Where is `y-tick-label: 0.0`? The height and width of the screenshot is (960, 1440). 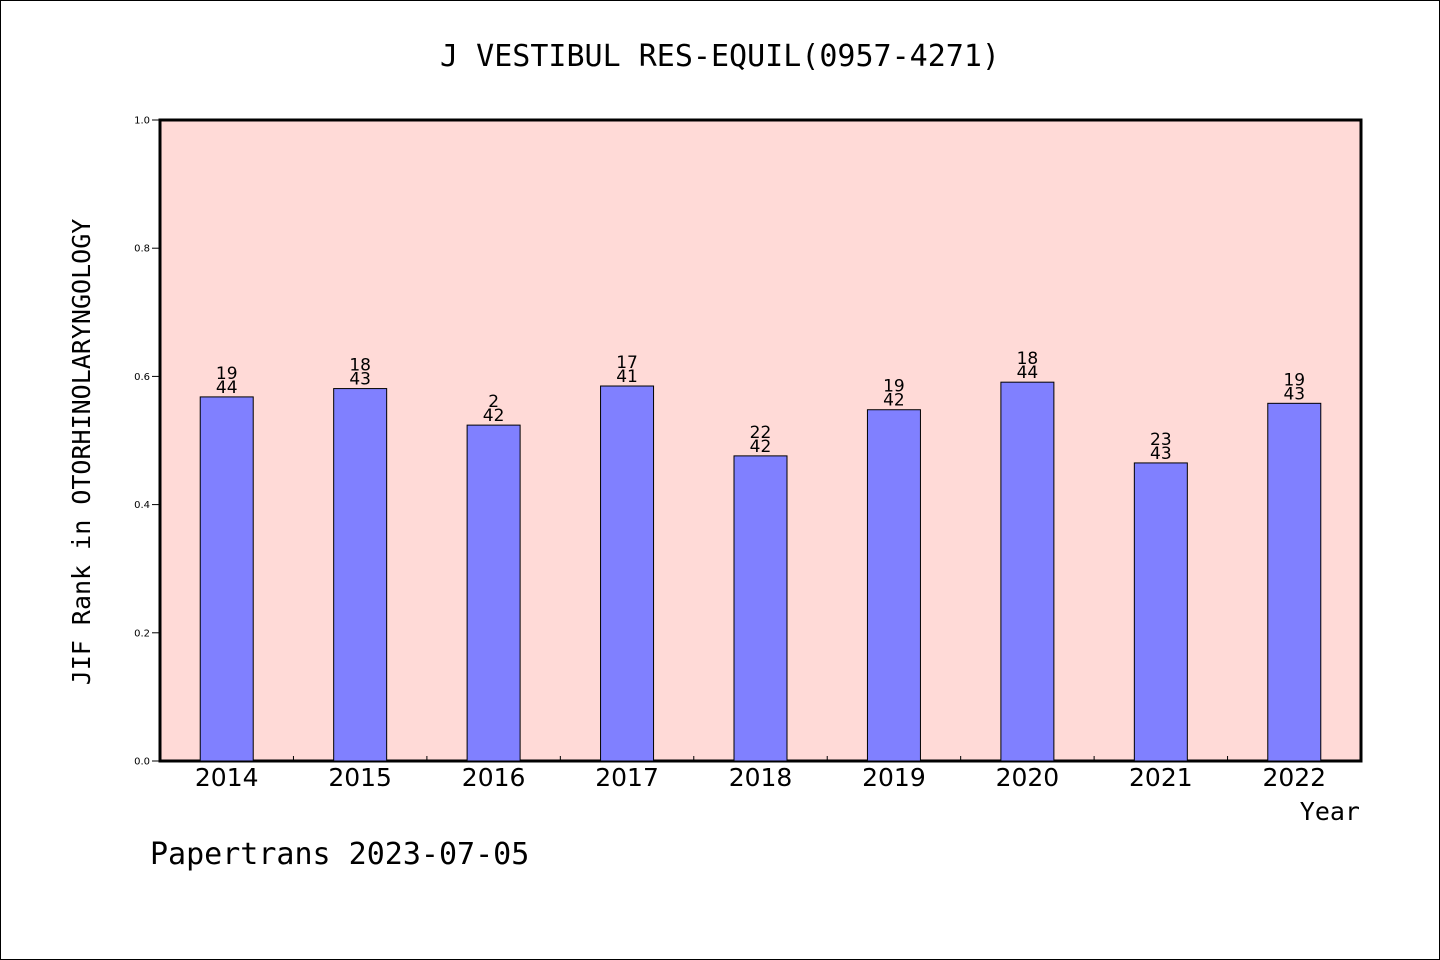 y-tick-label: 0.0 is located at coordinates (142, 762).